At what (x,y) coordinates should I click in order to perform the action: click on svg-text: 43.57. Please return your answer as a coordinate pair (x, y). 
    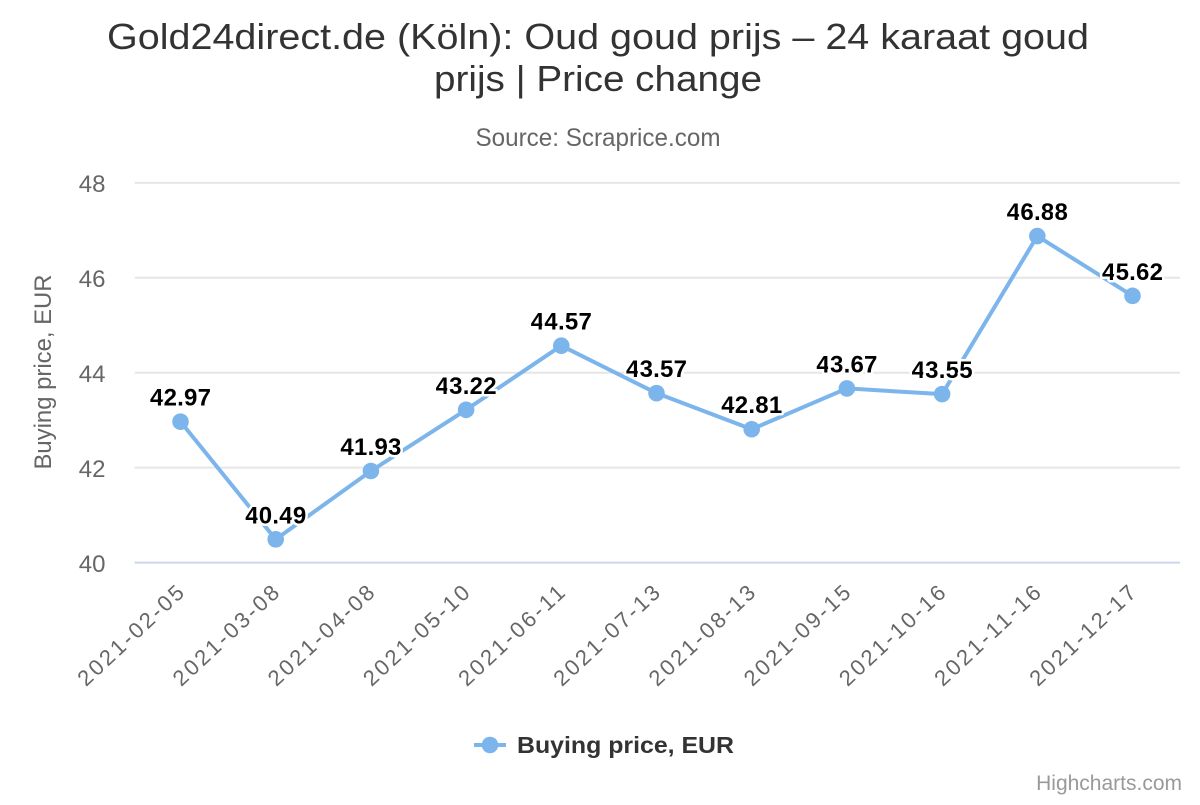
    Looking at the image, I should click on (656, 369).